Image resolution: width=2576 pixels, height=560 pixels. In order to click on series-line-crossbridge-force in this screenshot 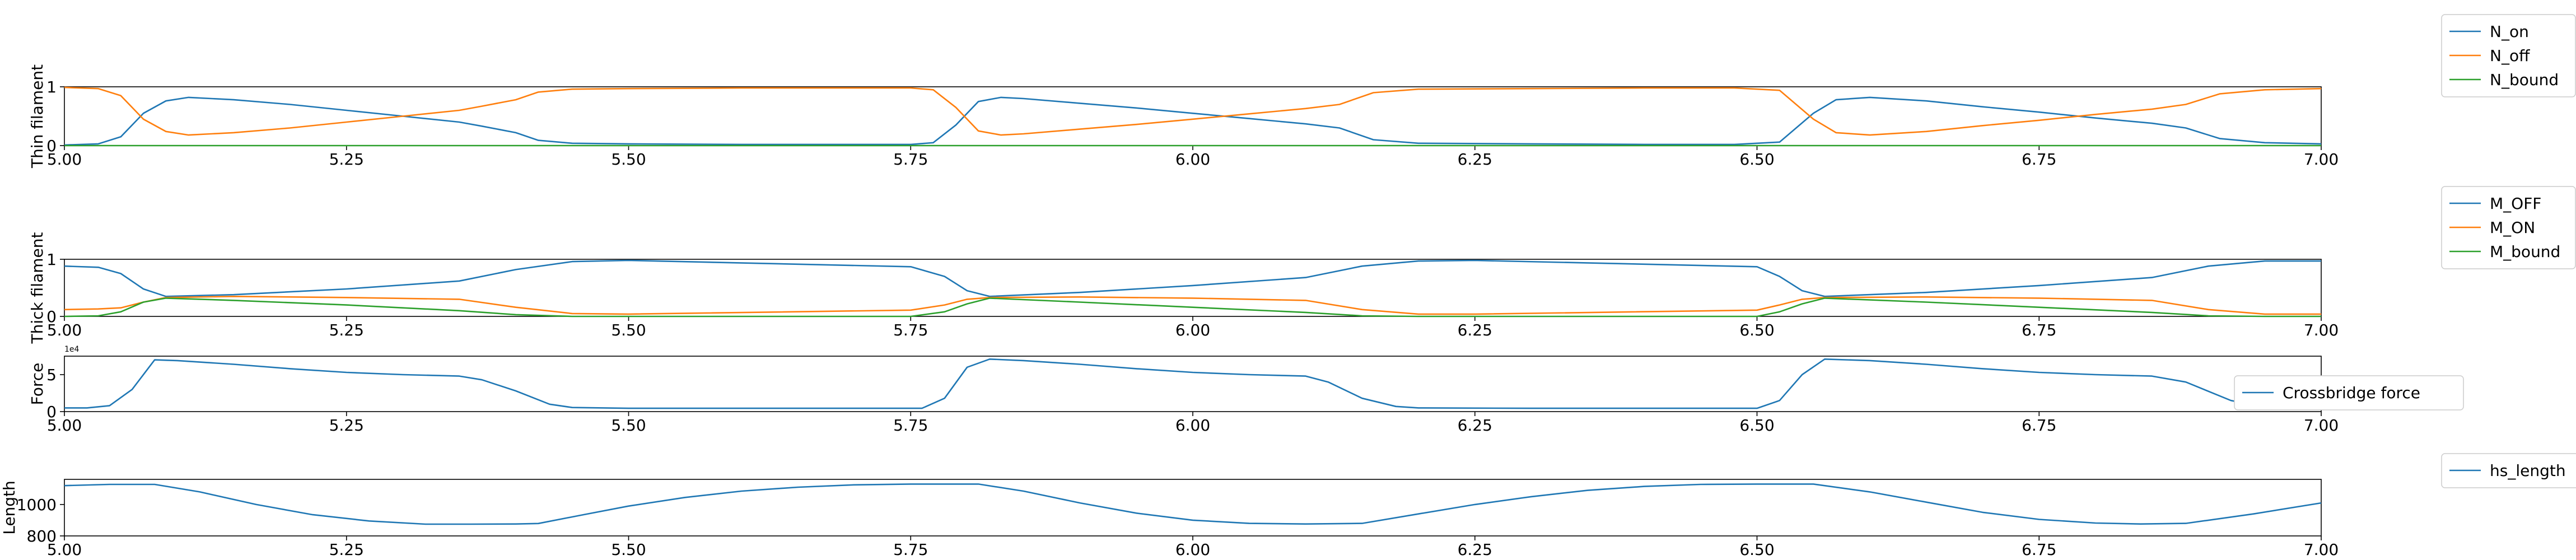, I will do `click(1193, 383)`.